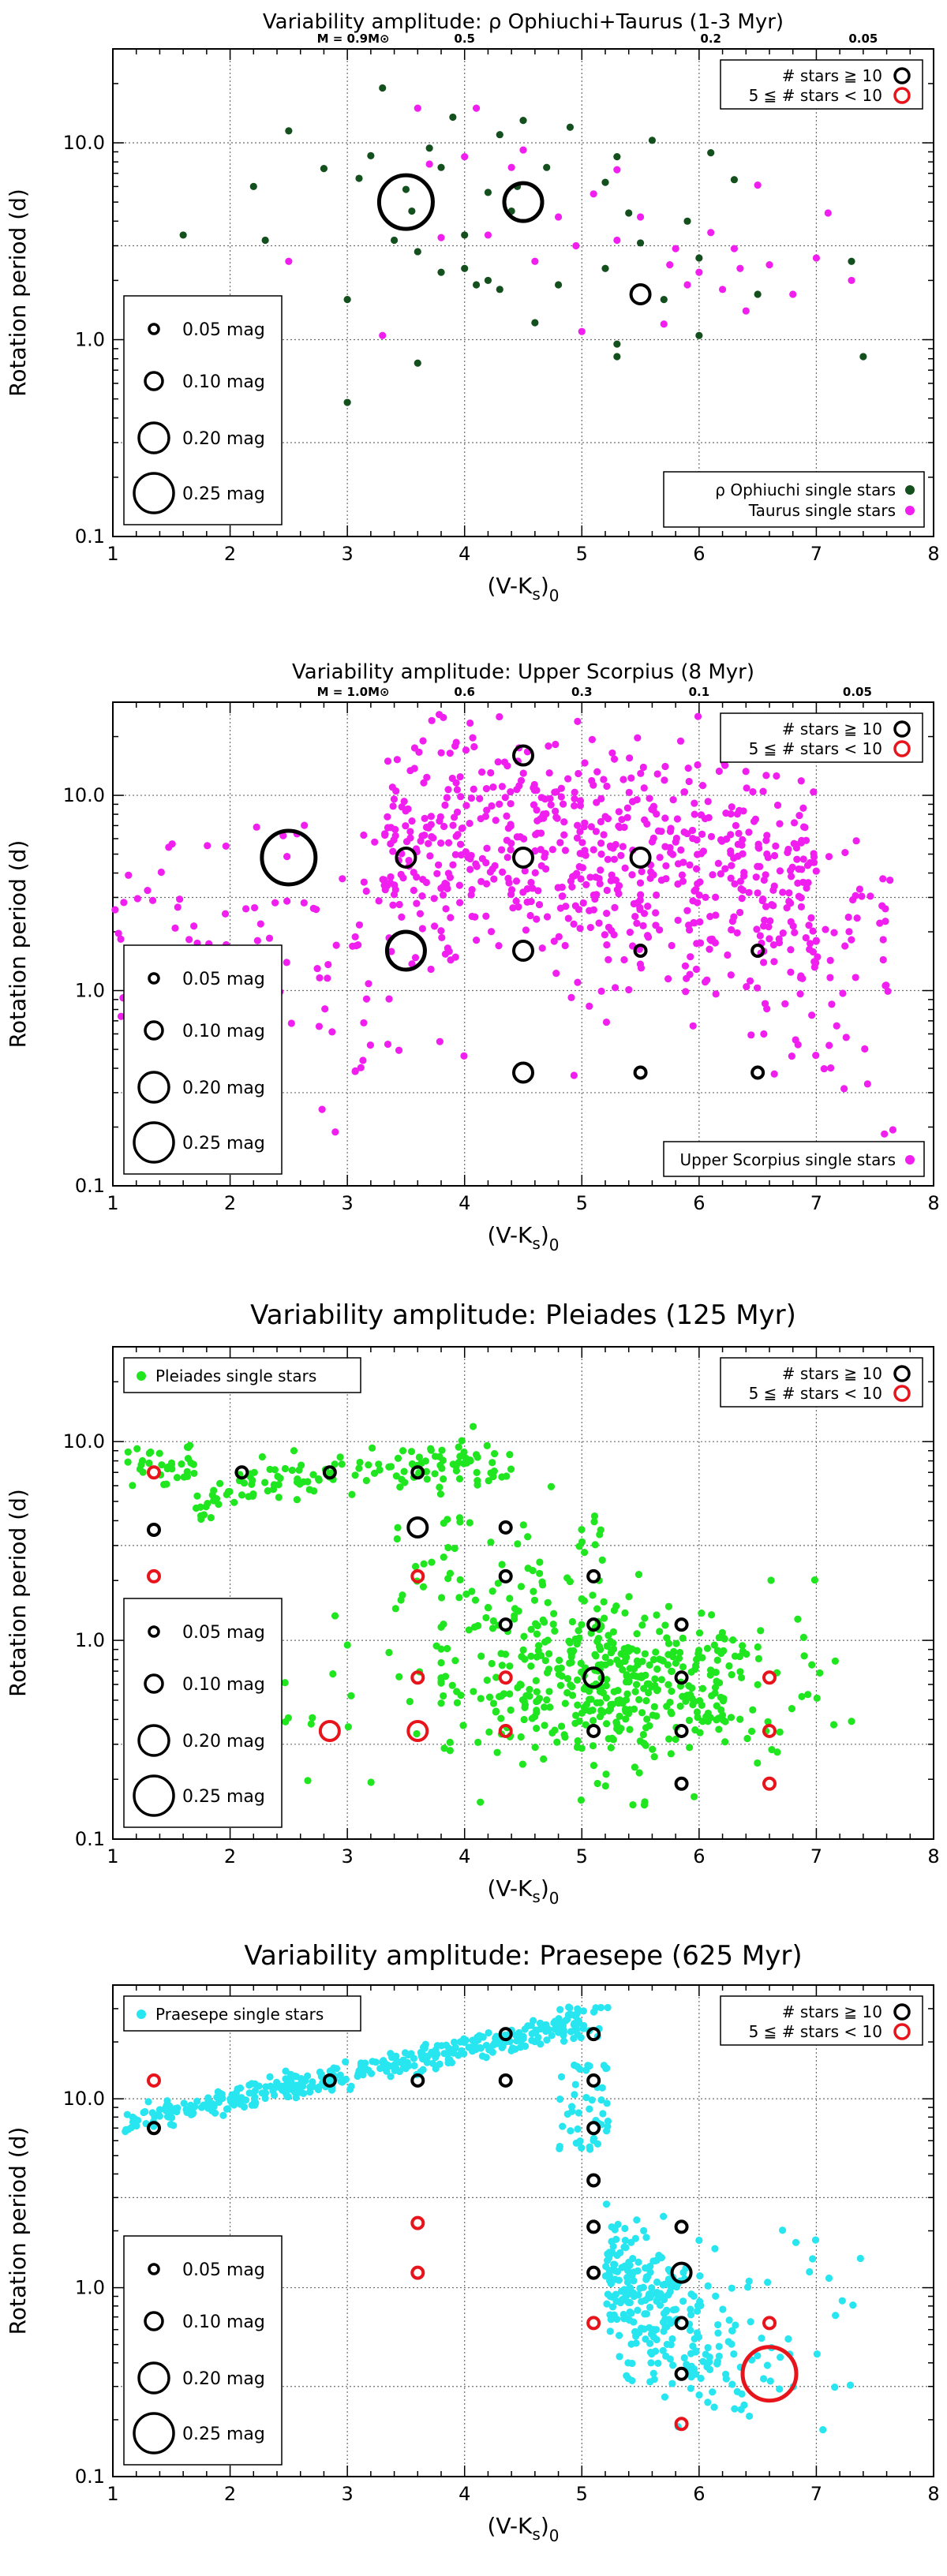 This screenshot has height=2576, width=947. Describe the element at coordinates (902, 95) in the screenshot. I see `count-legend-marker-low` at that location.